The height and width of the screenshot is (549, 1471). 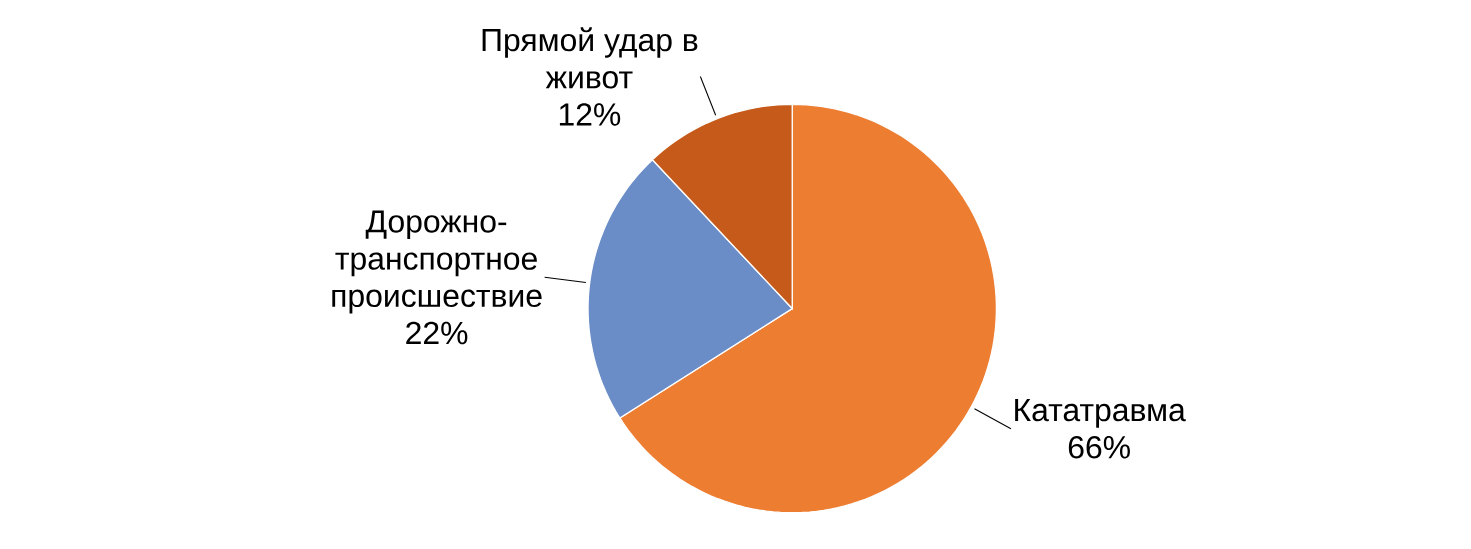 What do you see at coordinates (1099, 447) in the screenshot?
I see `data-label: 66%` at bounding box center [1099, 447].